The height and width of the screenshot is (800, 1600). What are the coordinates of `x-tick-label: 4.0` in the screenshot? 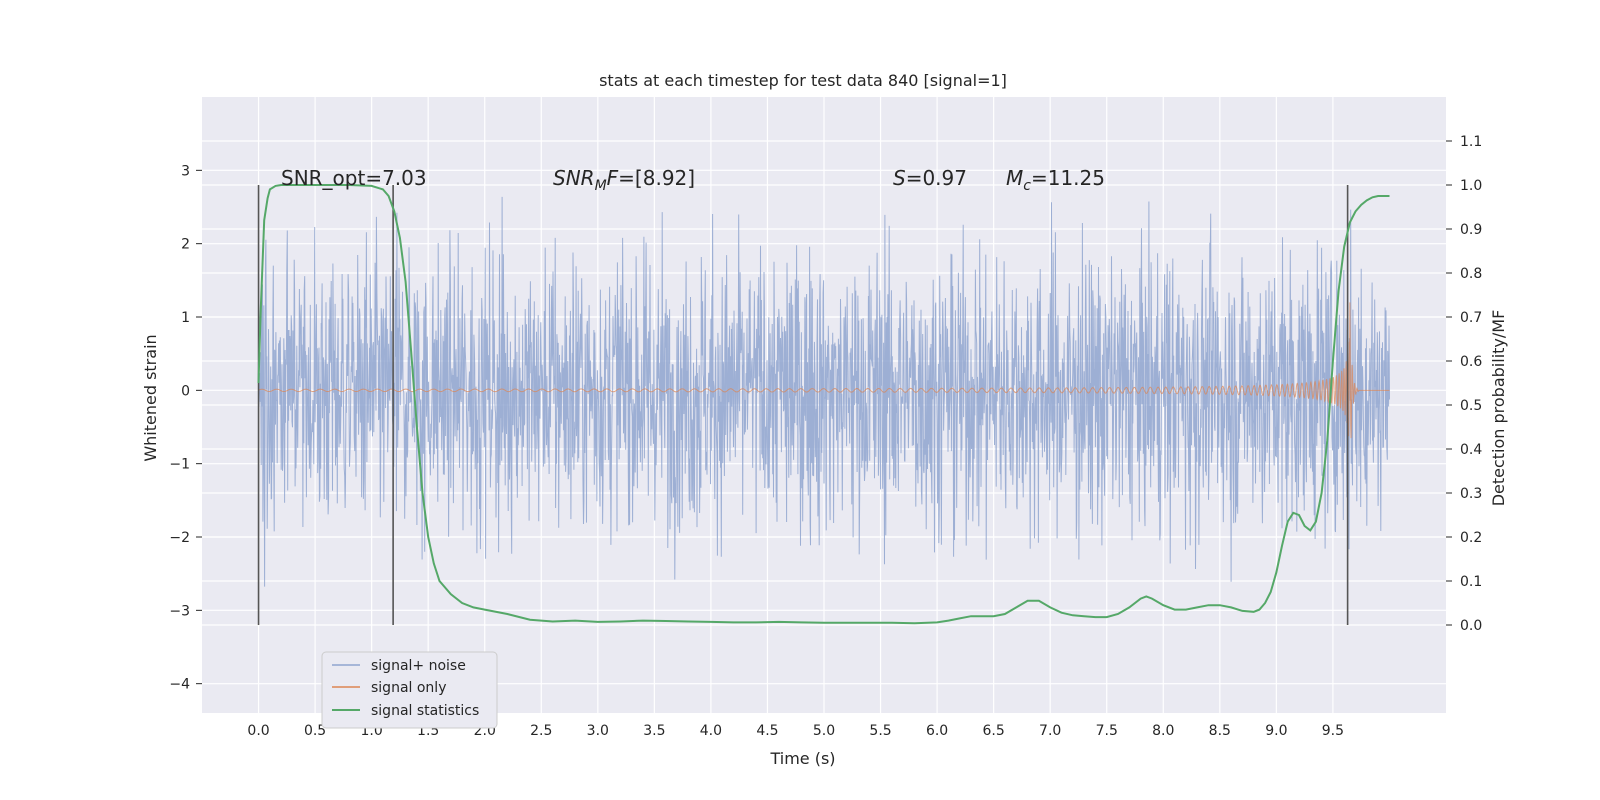 It's located at (711, 731).